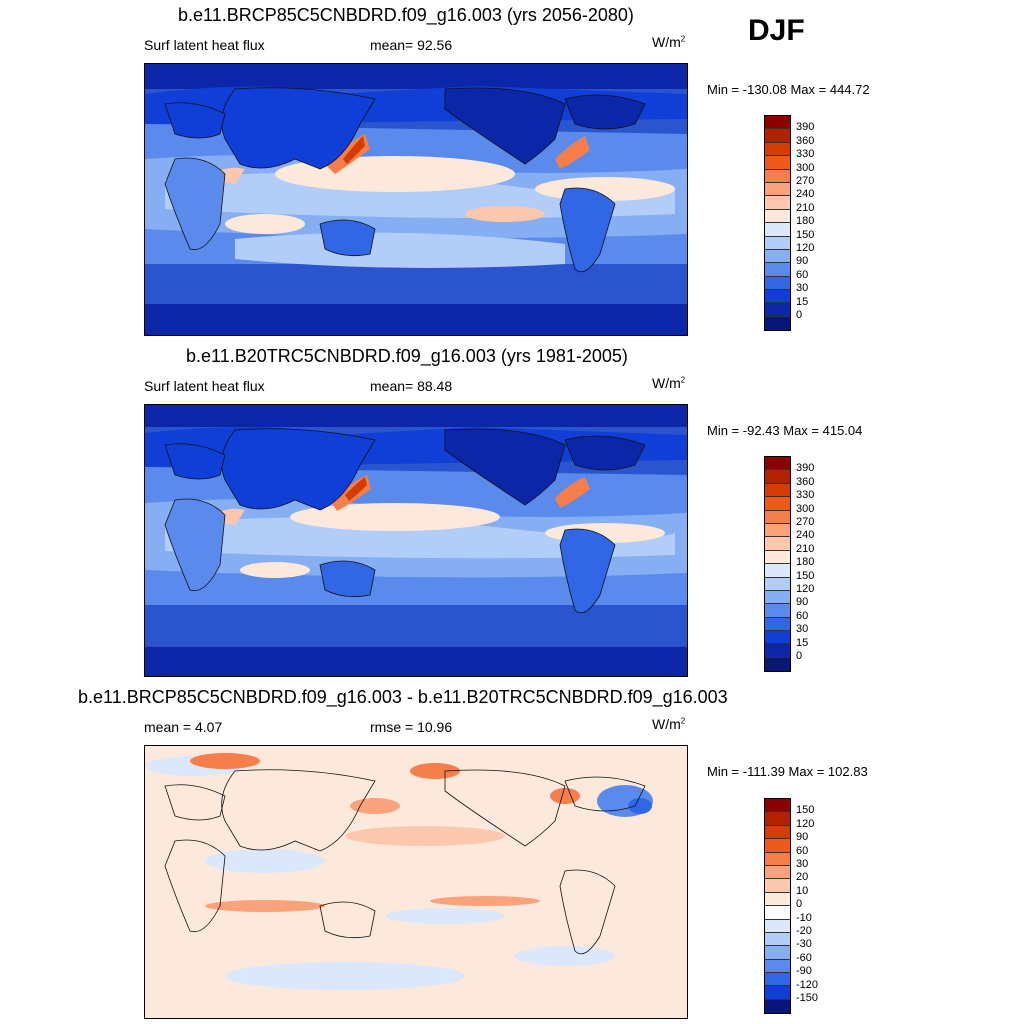 This screenshot has width=1024, height=1024. What do you see at coordinates (804, 944) in the screenshot?
I see `colorbar-tick-label: -30` at bounding box center [804, 944].